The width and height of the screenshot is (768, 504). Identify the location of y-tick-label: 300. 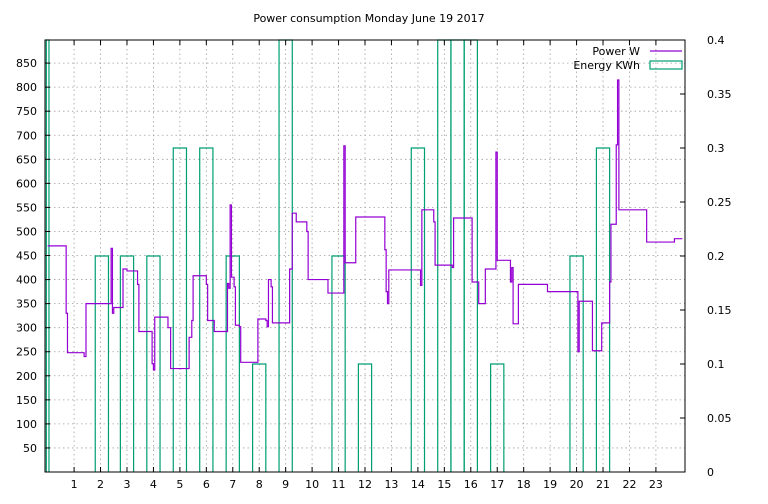
(26, 328).